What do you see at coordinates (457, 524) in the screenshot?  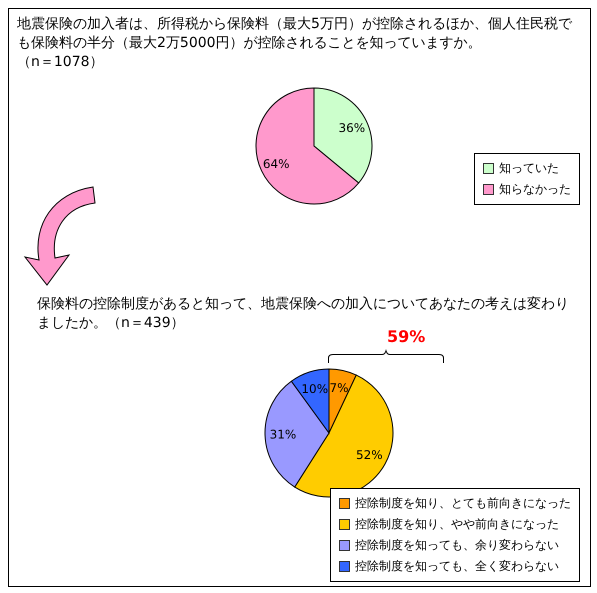 I see `legend-label: 控除制度を知り、やや前向きになった` at bounding box center [457, 524].